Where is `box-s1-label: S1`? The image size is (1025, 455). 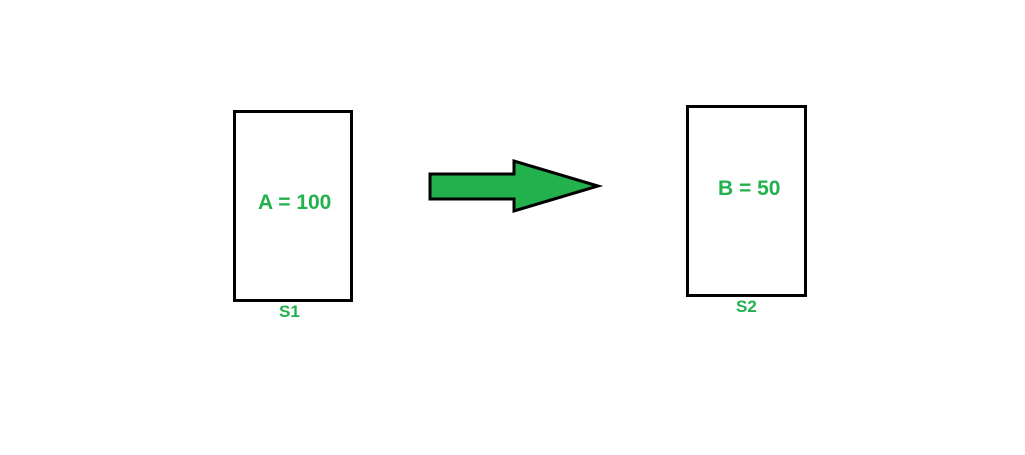 box-s1-label: S1 is located at coordinates (289, 311).